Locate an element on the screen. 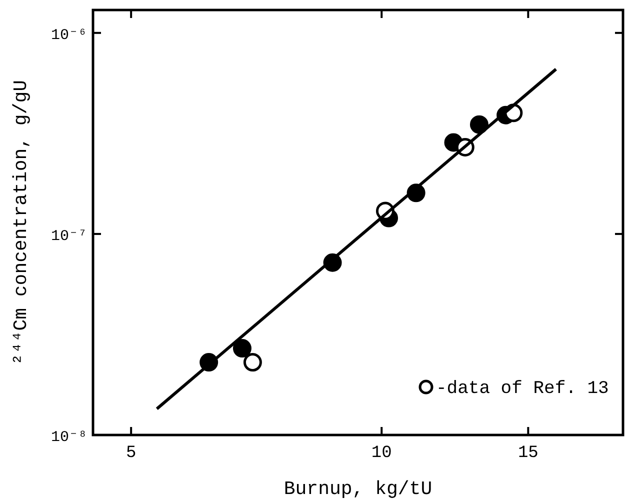 The height and width of the screenshot is (504, 633). y-tick-label: 10⁻⁶ is located at coordinates (68, 35).